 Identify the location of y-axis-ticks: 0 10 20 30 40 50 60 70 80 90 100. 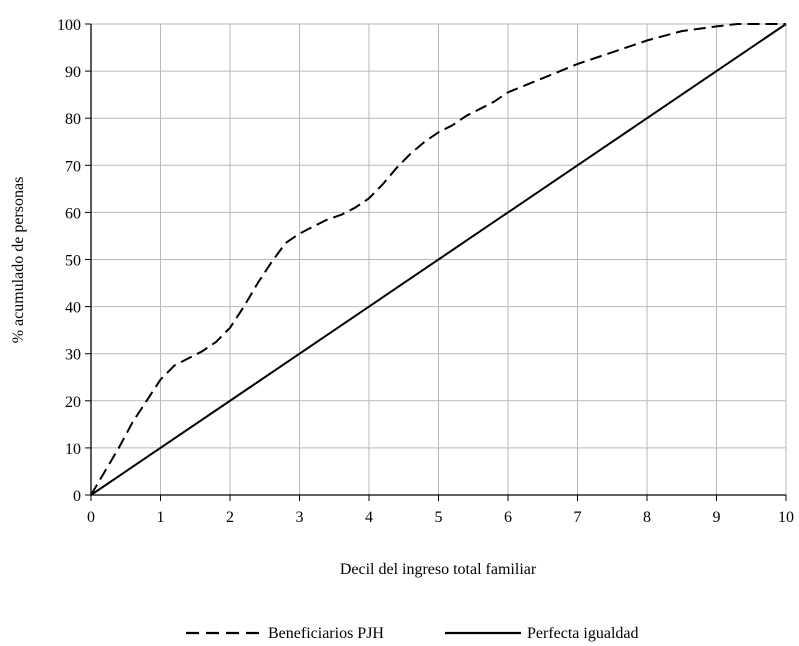
(74, 261).